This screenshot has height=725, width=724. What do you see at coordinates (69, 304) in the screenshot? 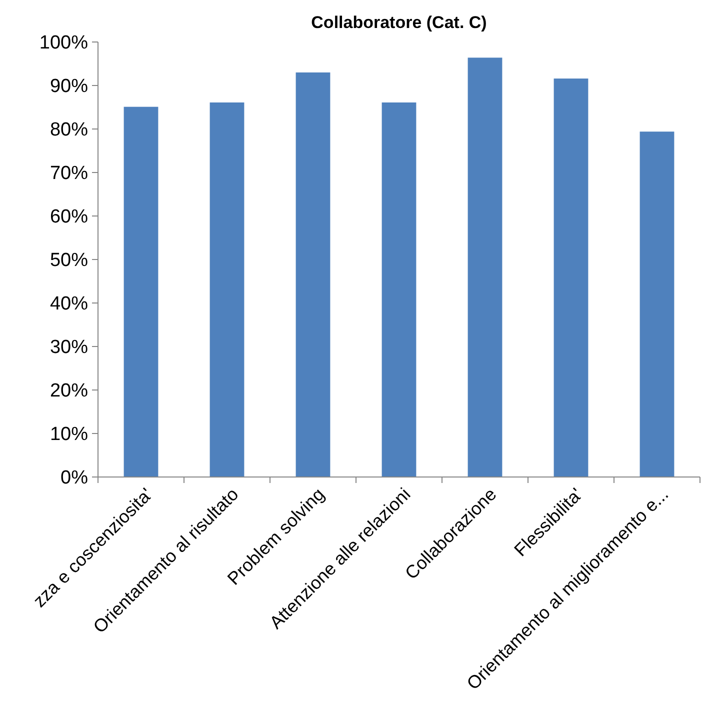
I see `y-tick-label: 40%` at bounding box center [69, 304].